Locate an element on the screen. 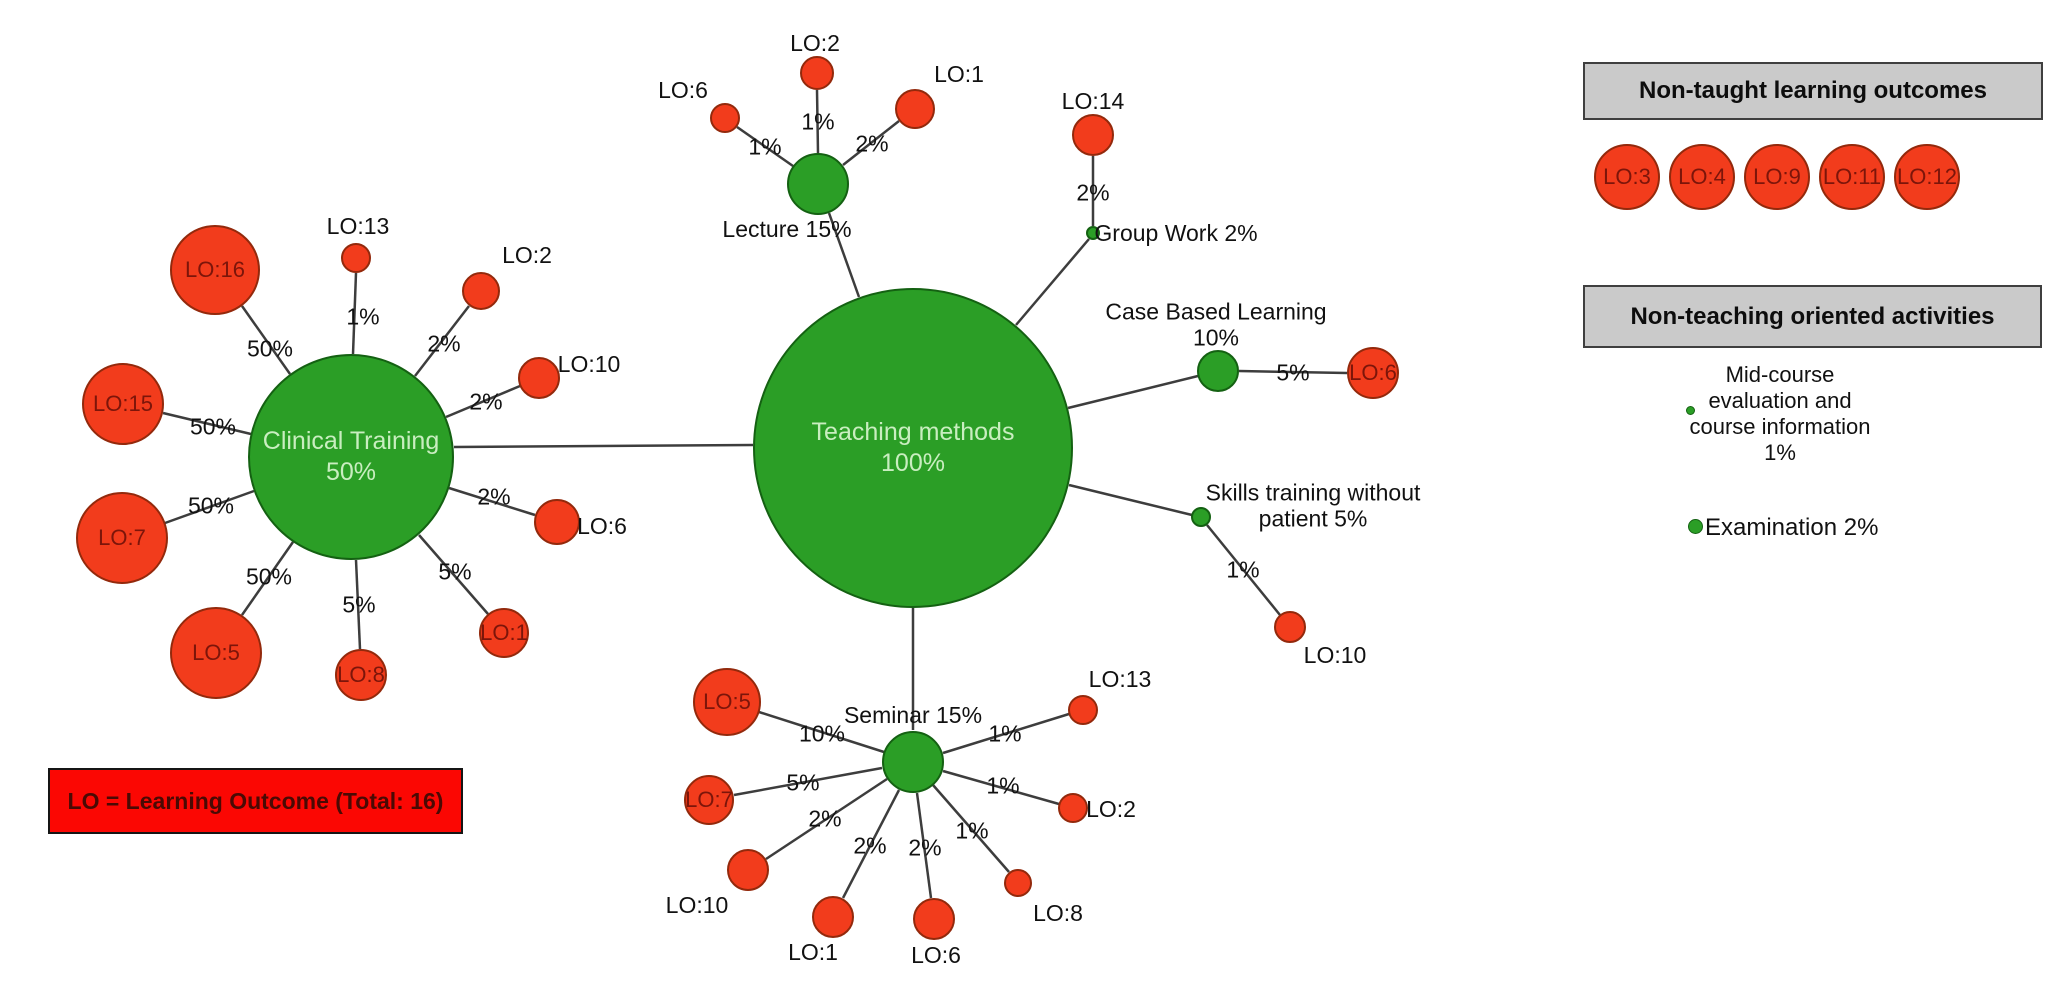  lo7-clinical-node: LO:7 is located at coordinates (122, 538).